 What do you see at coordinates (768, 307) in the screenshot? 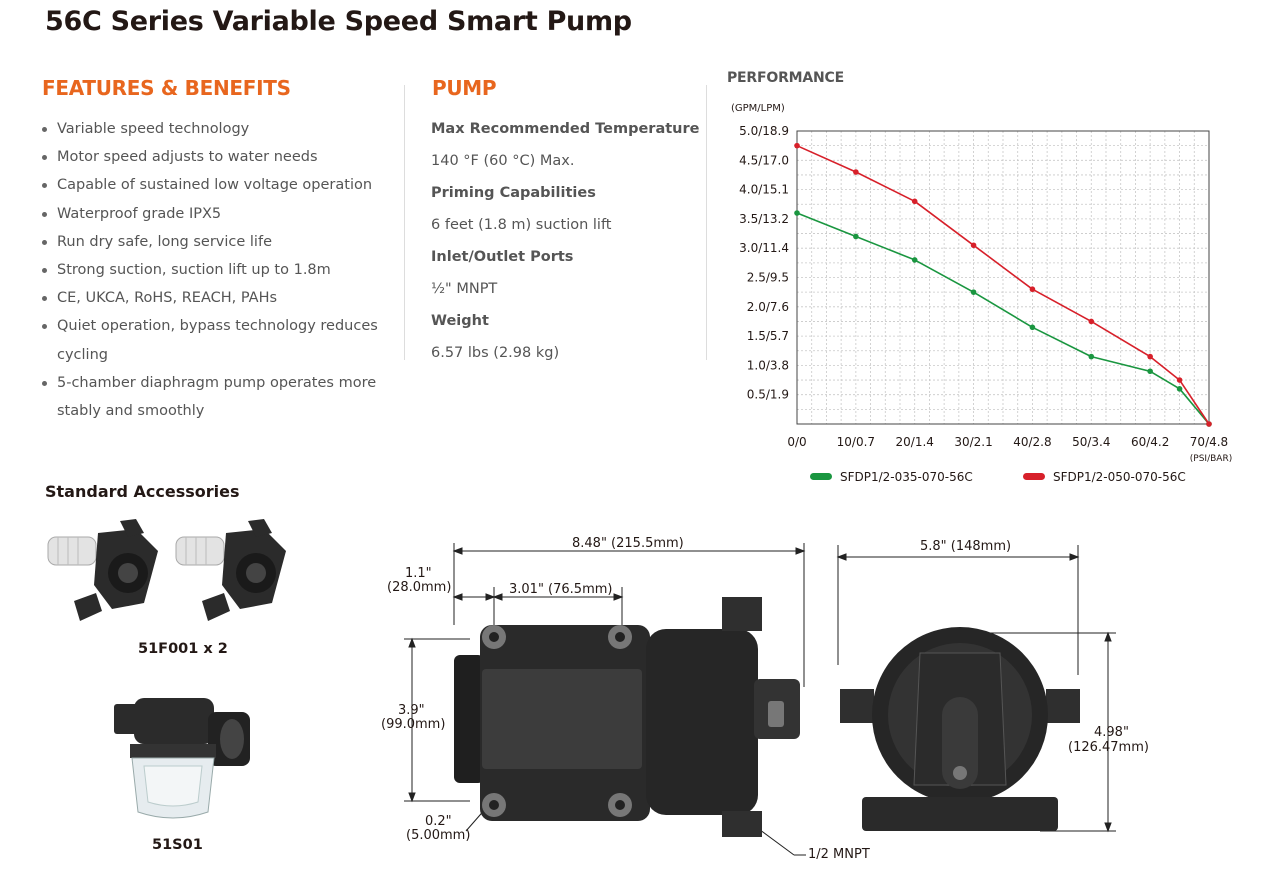
I see `y-tick-label: 2.0/7.6` at bounding box center [768, 307].